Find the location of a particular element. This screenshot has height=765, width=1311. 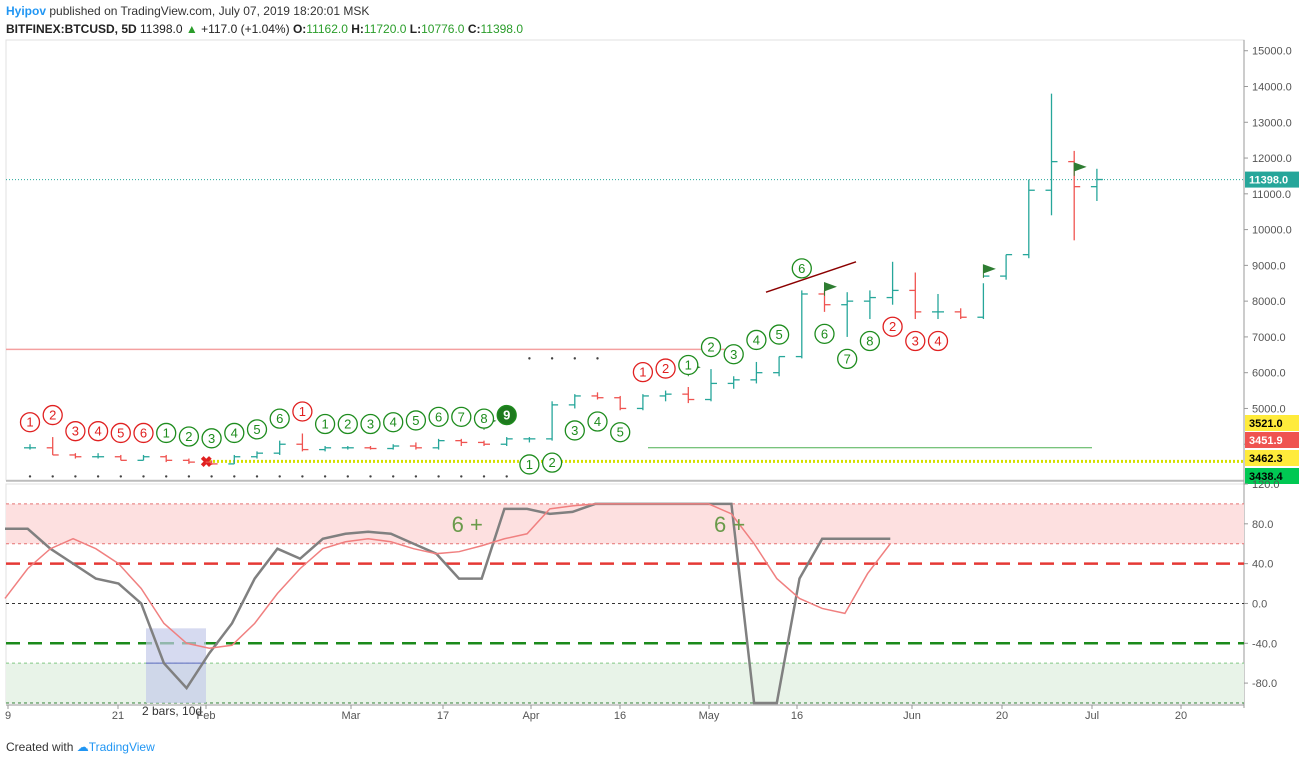

osc-axis-label: 0.0 is located at coordinates (1259, 604).